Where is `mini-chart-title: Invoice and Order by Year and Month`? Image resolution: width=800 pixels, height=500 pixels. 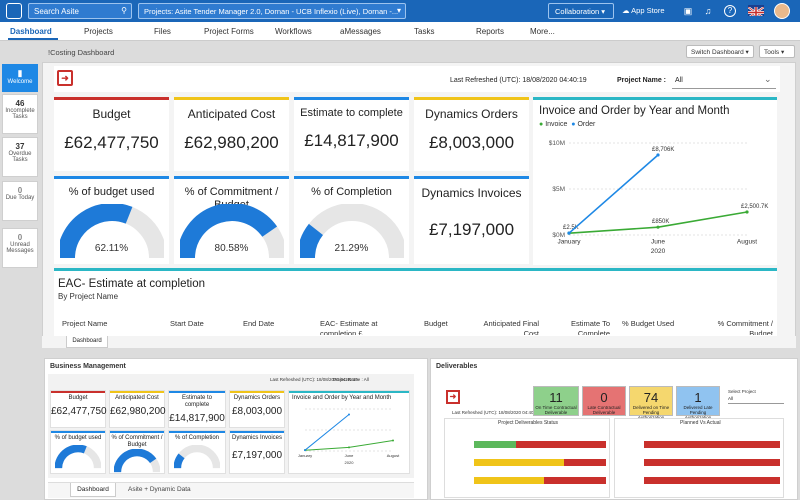
mini-chart-title: Invoice and Order by Year and Month is located at coordinates (342, 398).